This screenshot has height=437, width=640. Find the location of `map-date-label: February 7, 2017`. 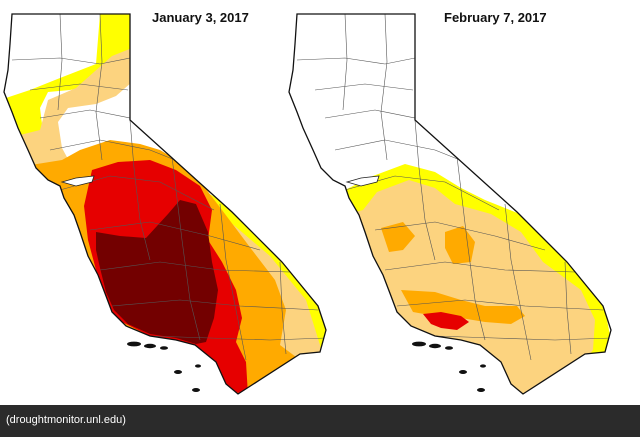

map-date-label: February 7, 2017 is located at coordinates (495, 17).